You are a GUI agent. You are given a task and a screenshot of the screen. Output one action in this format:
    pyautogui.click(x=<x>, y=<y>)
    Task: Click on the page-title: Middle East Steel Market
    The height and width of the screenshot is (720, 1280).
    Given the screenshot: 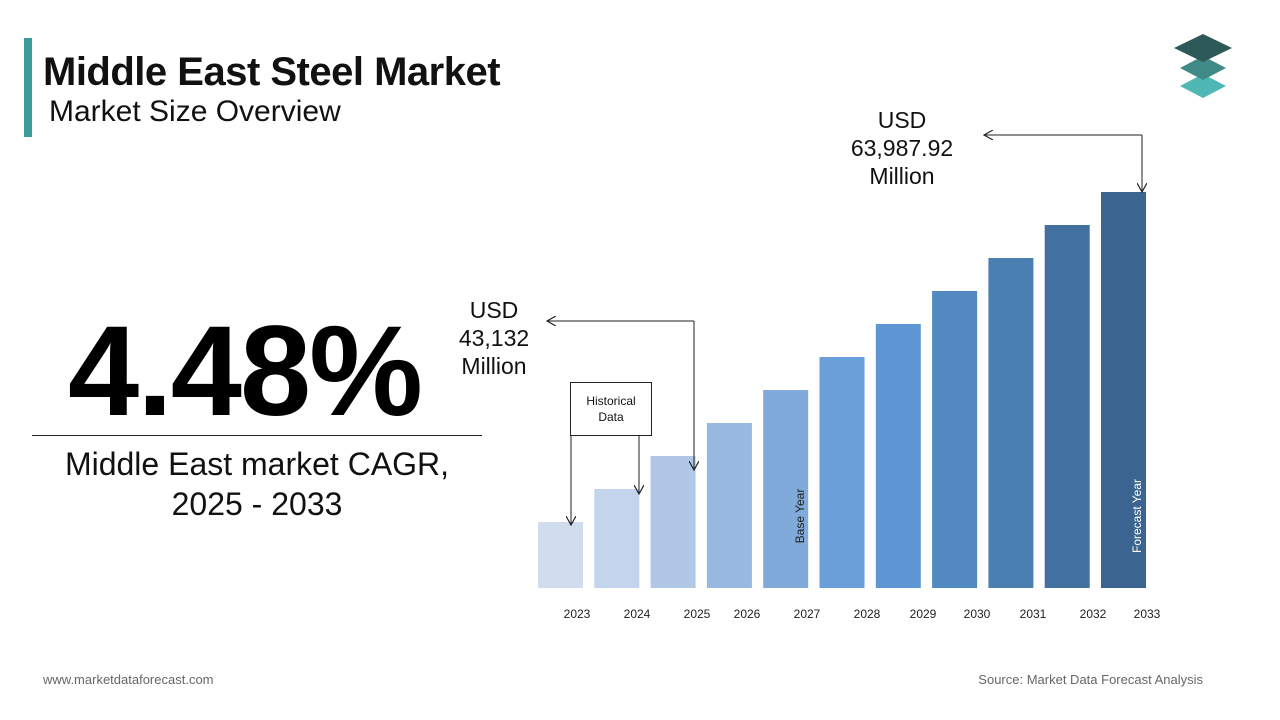 What is the action you would take?
    pyautogui.click(x=272, y=72)
    